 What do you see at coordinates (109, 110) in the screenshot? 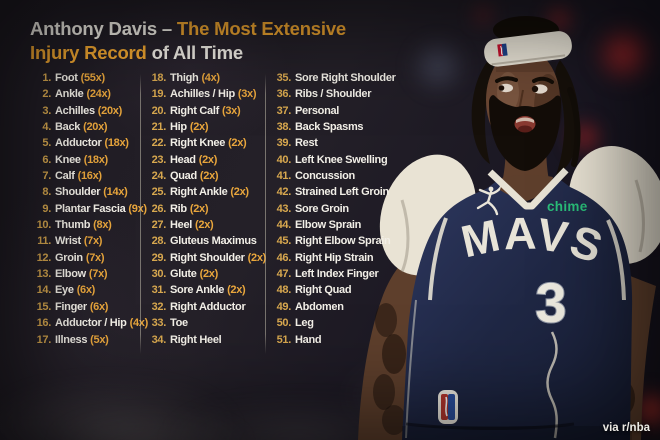
I see `item-count: (20x)` at bounding box center [109, 110].